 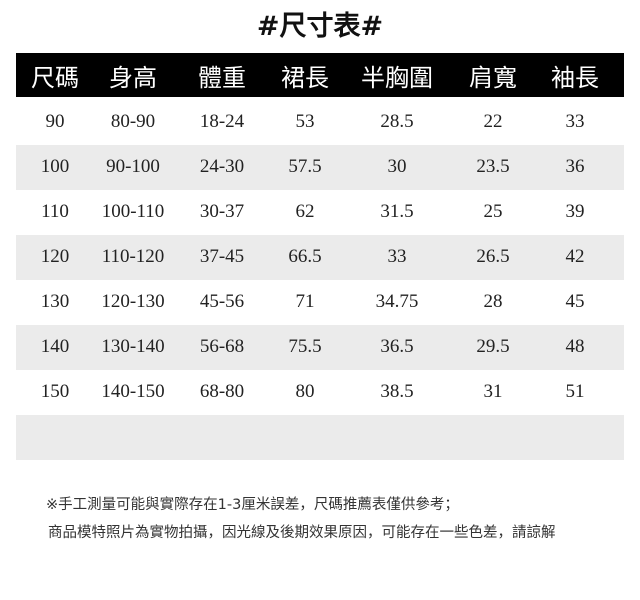 I want to click on column-header: 肩寬, so click(x=493, y=78).